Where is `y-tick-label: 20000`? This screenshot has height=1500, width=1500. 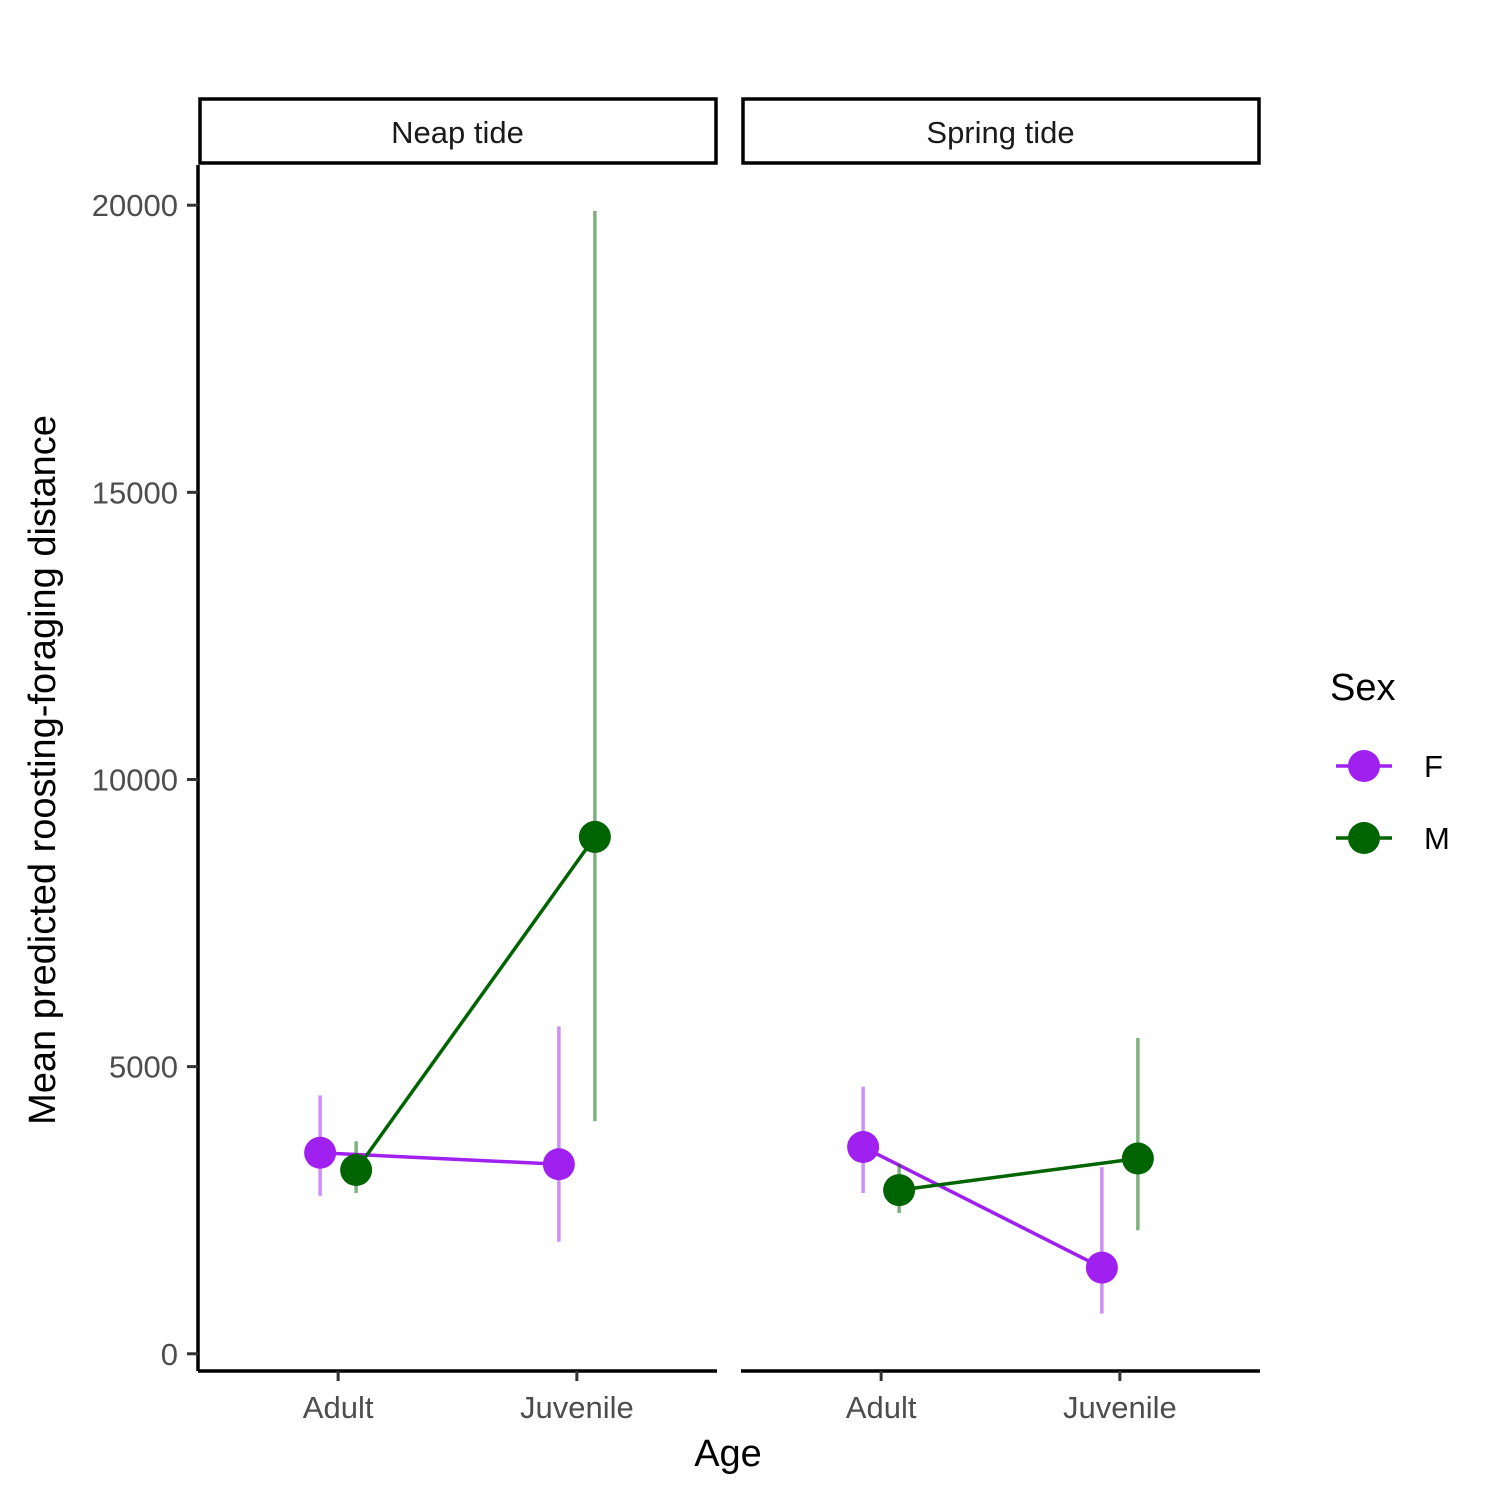 y-tick-label: 20000 is located at coordinates (135, 205).